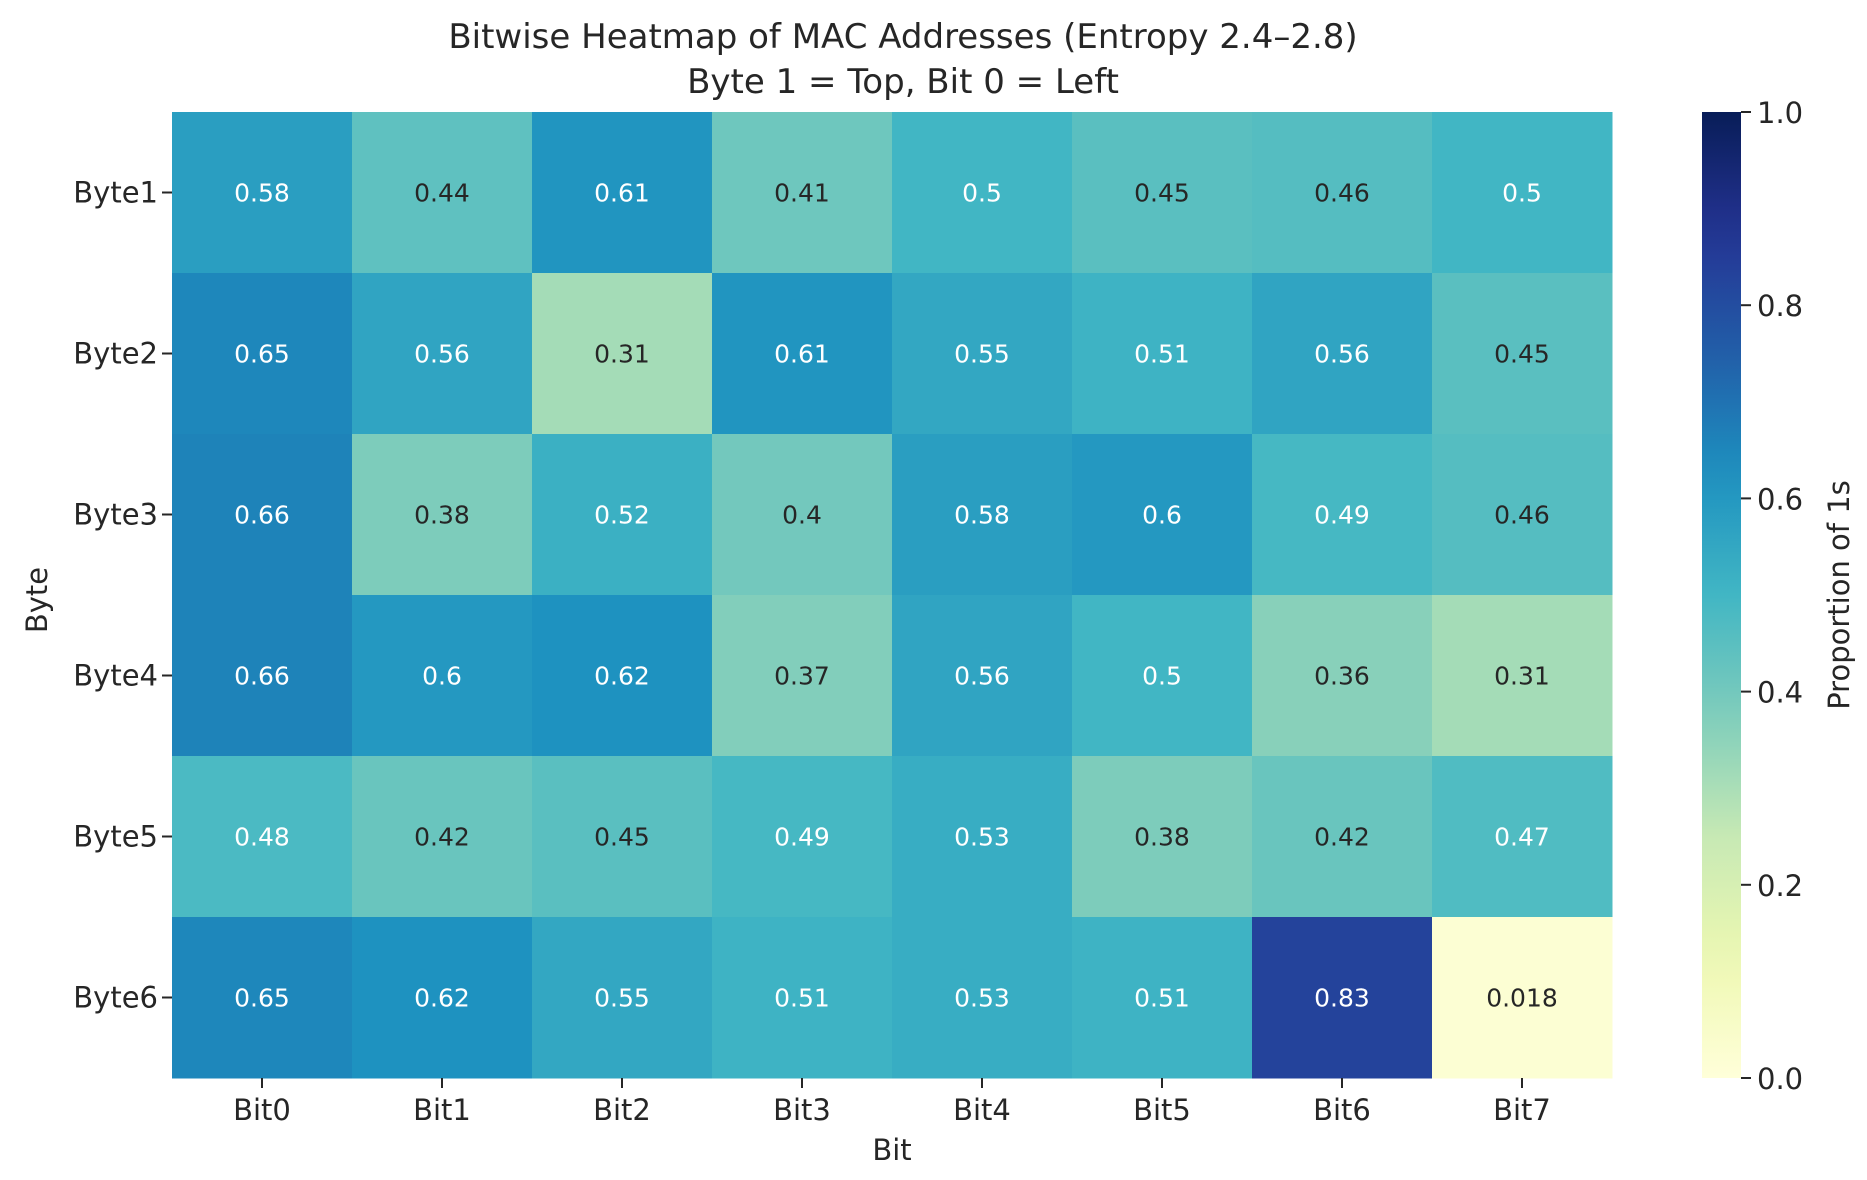  What do you see at coordinates (903, 82) in the screenshot?
I see `chart-subtitle: Byte 1 = Top, Bit 0 = Left` at bounding box center [903, 82].